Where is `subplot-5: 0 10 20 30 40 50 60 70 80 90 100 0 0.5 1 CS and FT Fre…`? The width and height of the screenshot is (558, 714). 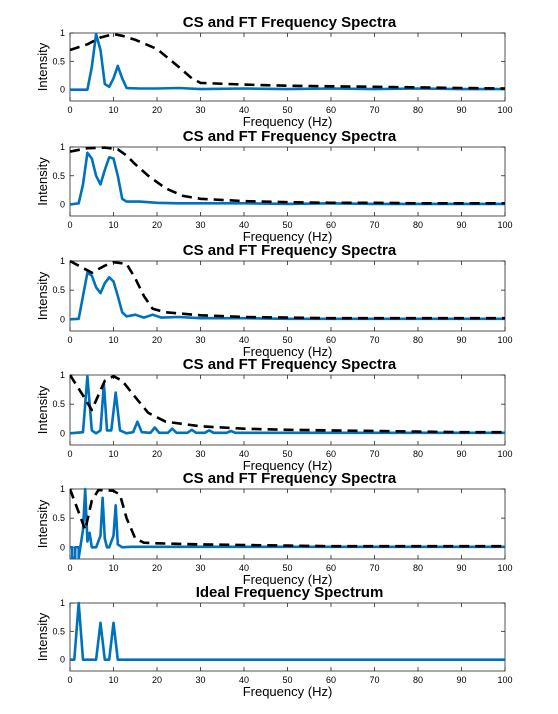 subplot-5: 0 10 20 30 40 50 60 70 80 90 100 0 0.5 1 CS and FT Fre… is located at coordinates (274, 528).